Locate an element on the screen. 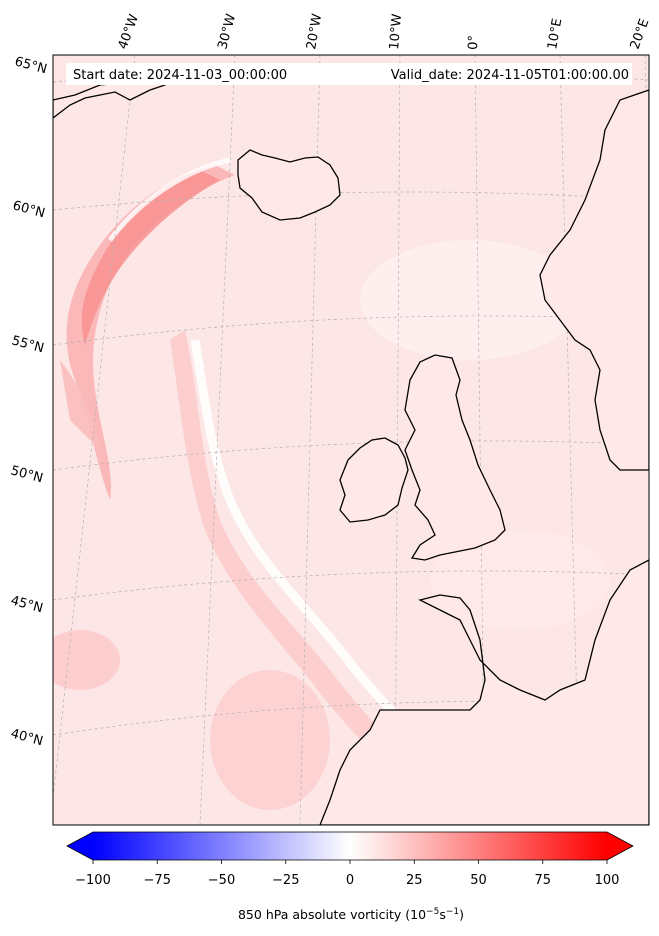 Image resolution: width=659 pixels, height=936 pixels. lat-label: 65°N is located at coordinates (31, 65).